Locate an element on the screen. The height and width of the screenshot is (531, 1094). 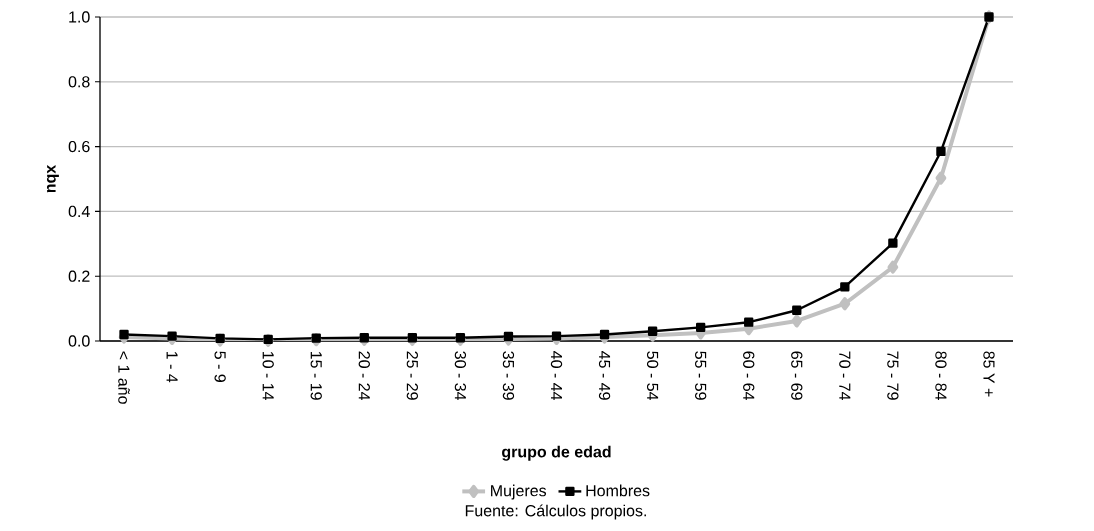
x-tick-label: 20 - 24 is located at coordinates (364, 376).